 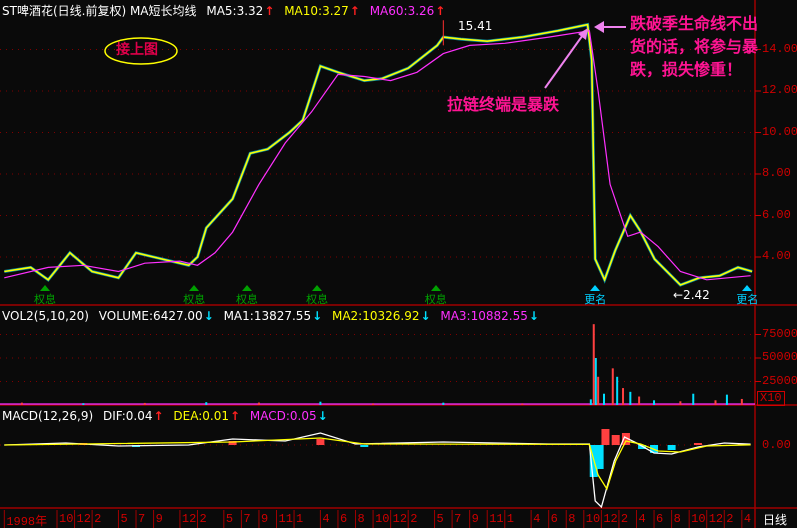 What do you see at coordinates (66, 519) in the screenshot?
I see `time-tick-label: 10` at bounding box center [66, 519].